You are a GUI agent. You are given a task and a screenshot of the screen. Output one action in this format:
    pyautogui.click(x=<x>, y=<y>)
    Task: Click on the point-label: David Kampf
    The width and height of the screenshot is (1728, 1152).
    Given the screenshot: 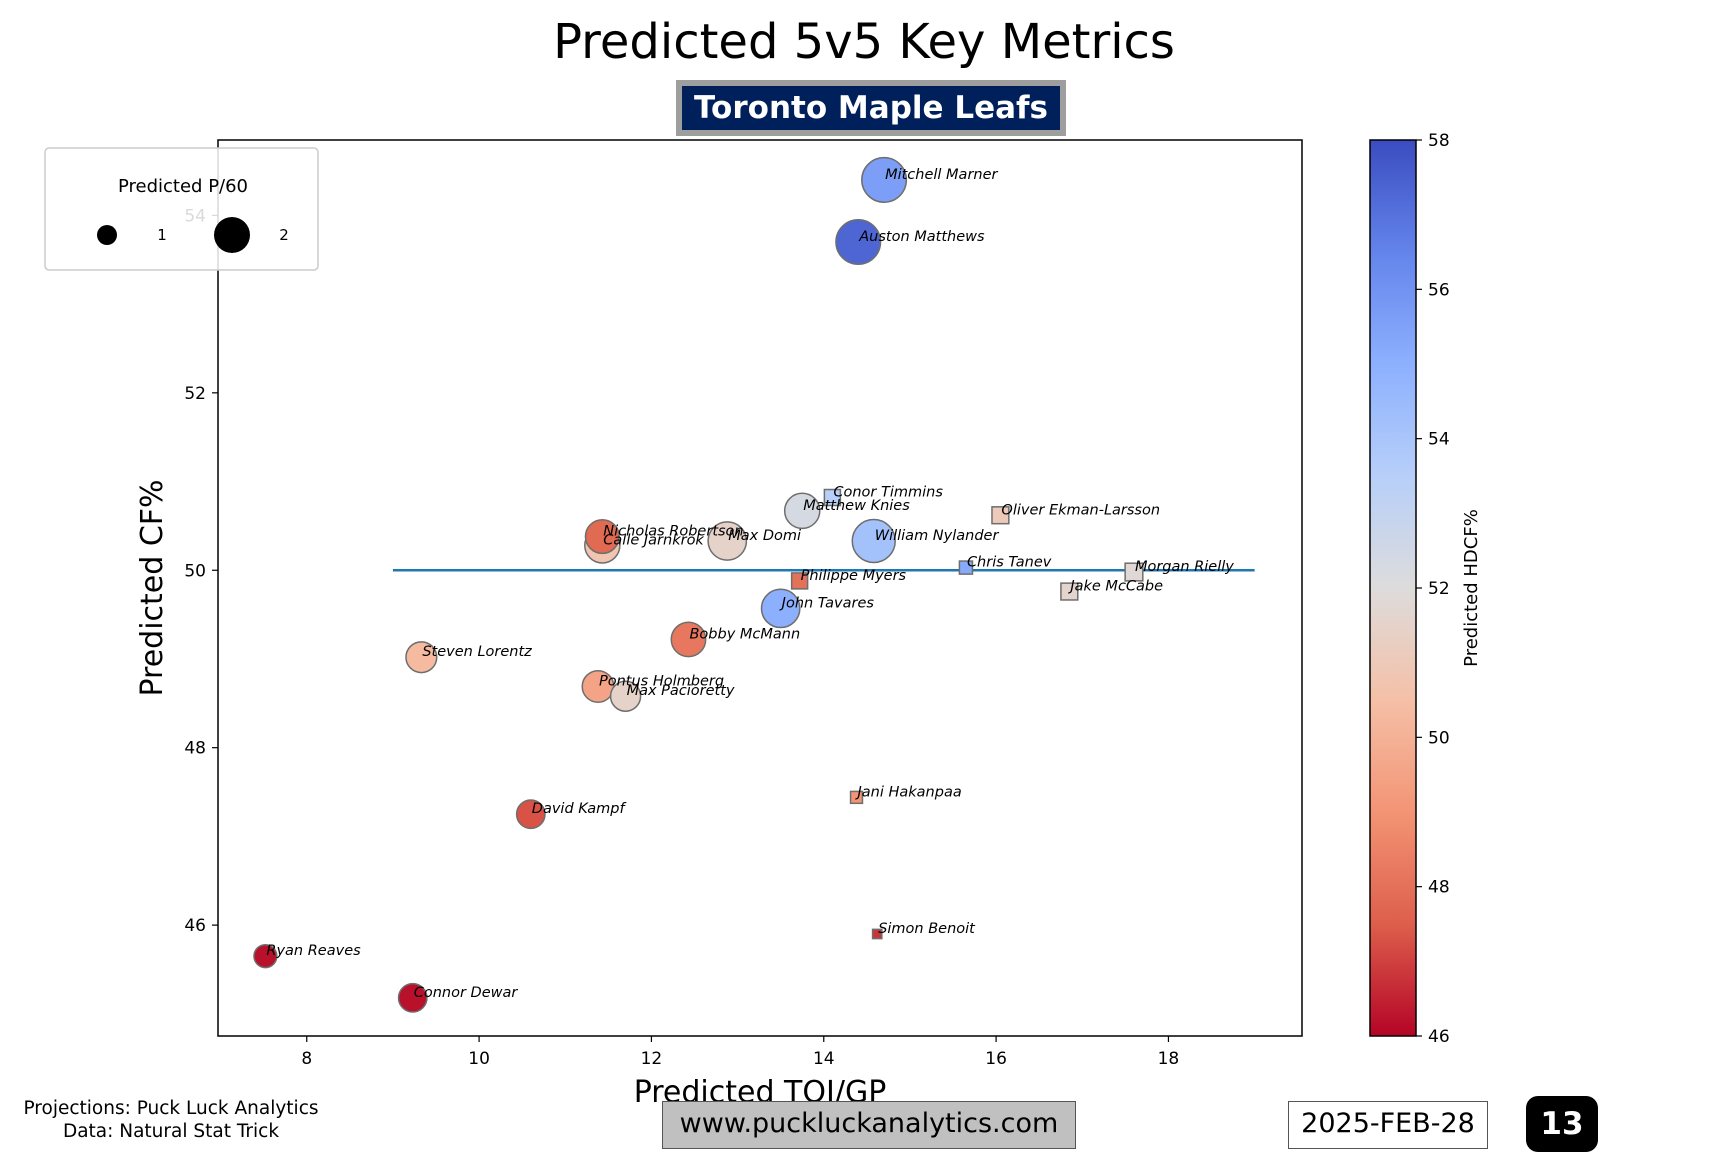 What is the action you would take?
    pyautogui.click(x=579, y=809)
    